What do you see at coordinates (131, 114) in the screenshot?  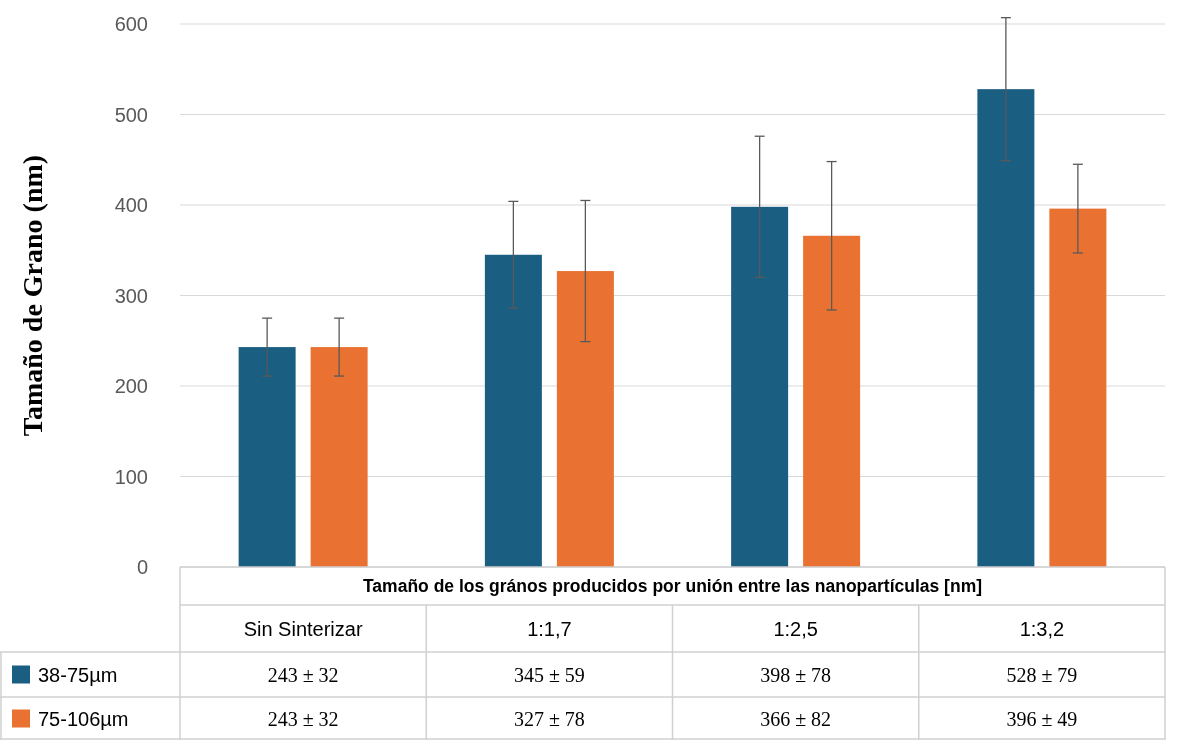 I see `y-tick-label: 500` at bounding box center [131, 114].